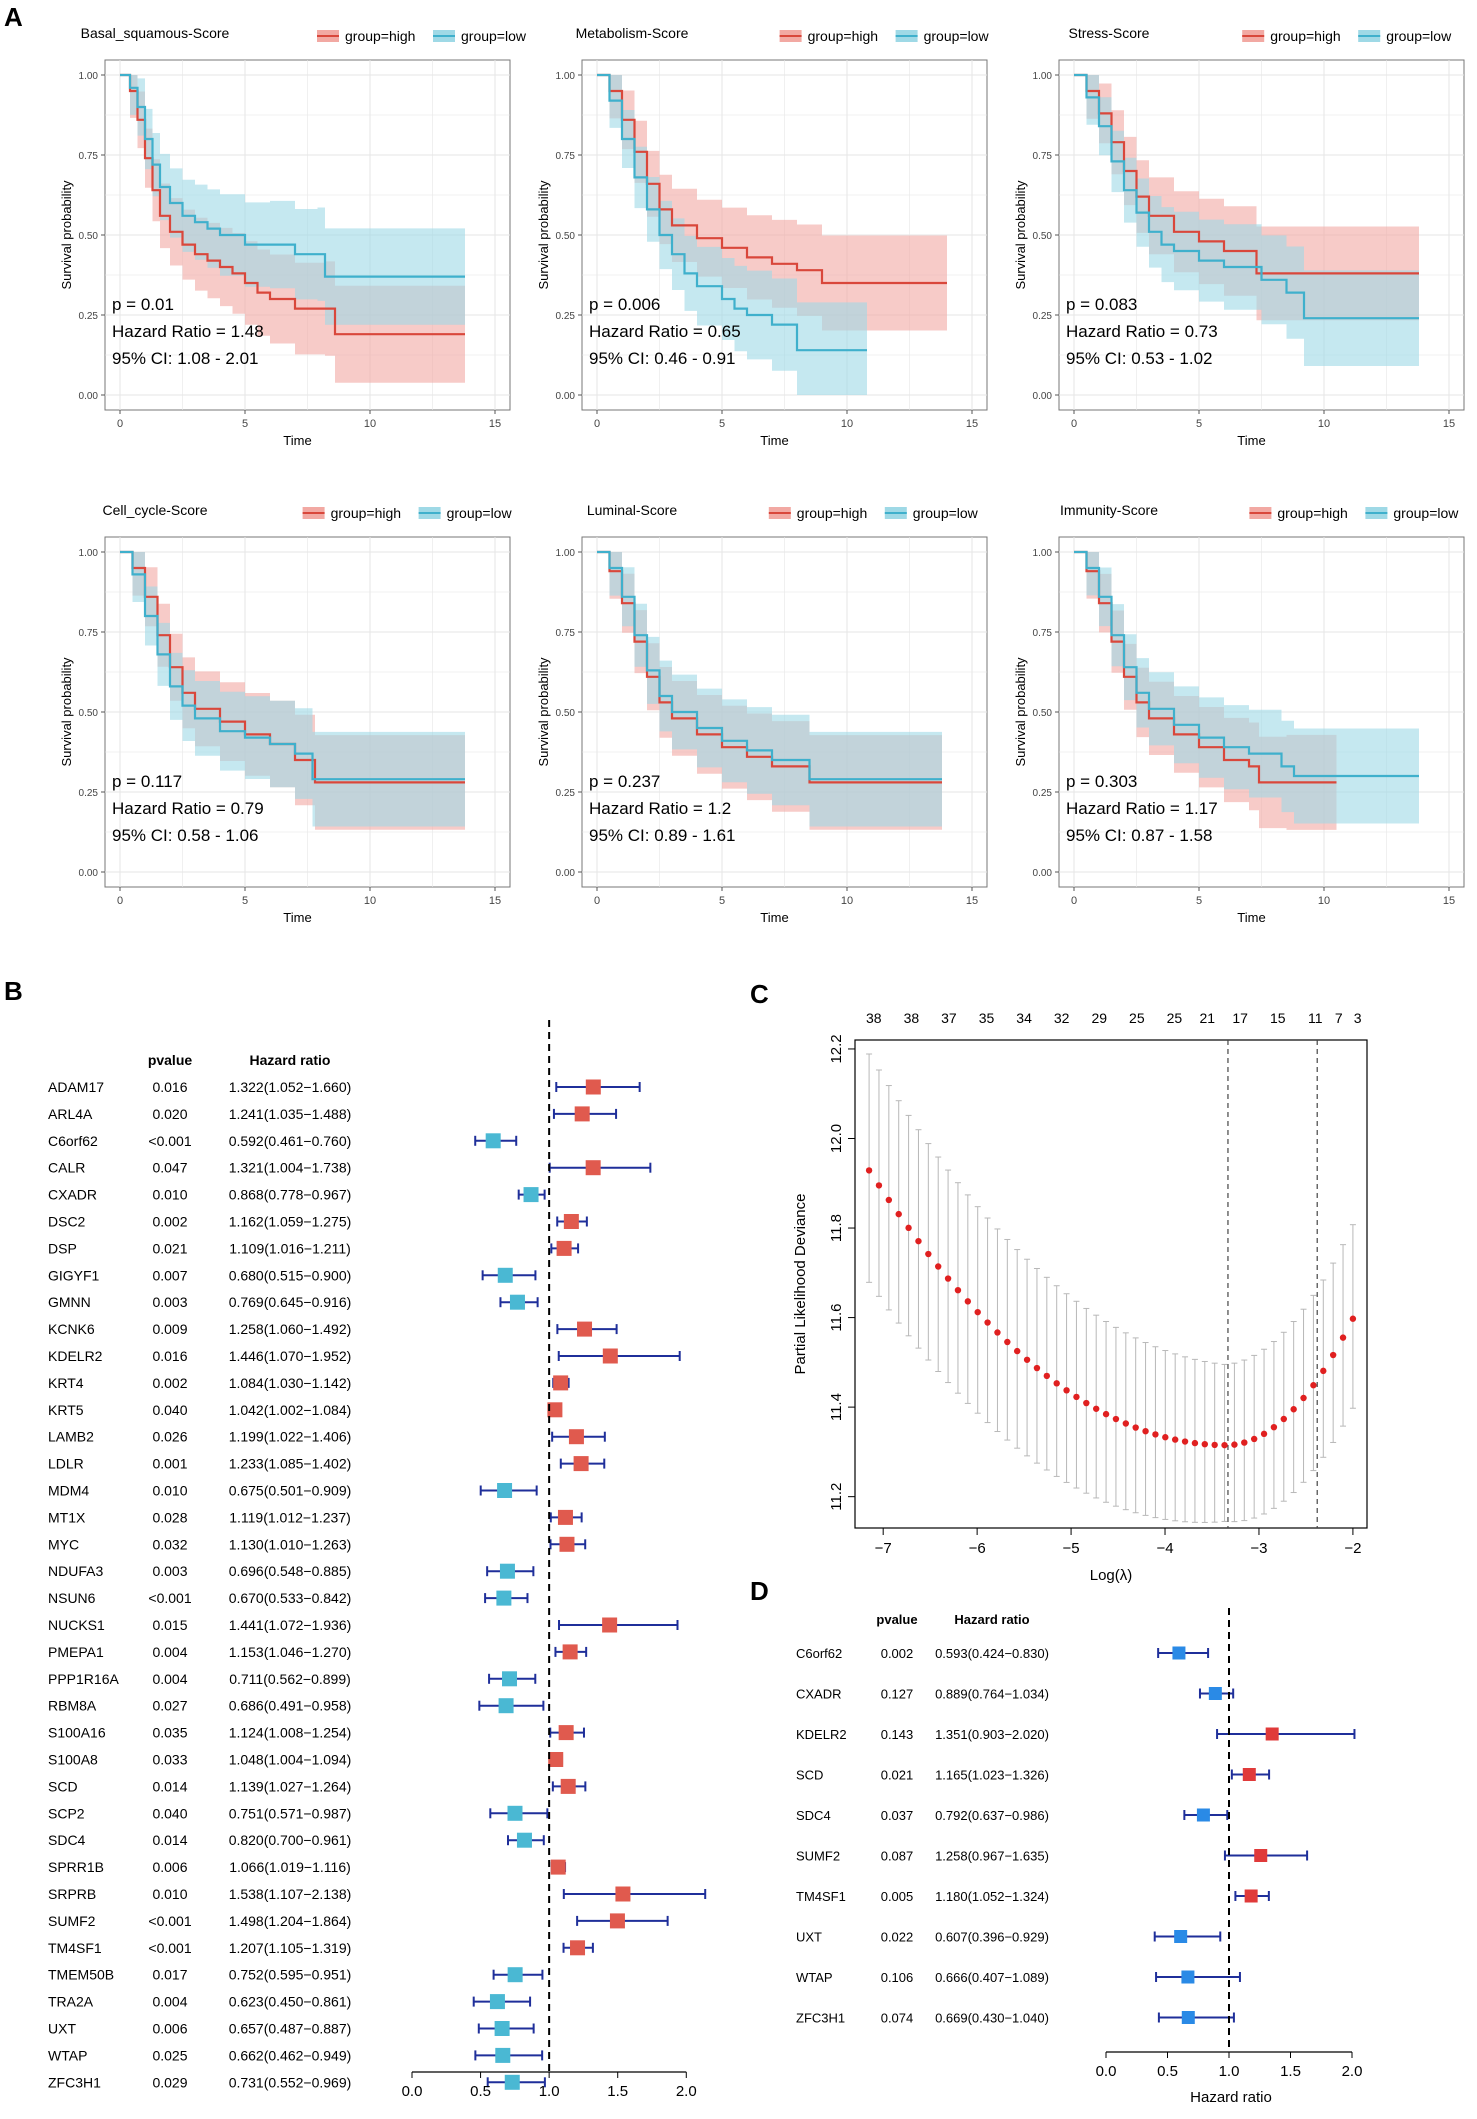 The height and width of the screenshot is (2119, 1477). Describe the element at coordinates (13, 17) in the screenshot. I see `panel-letter-a: A` at that location.